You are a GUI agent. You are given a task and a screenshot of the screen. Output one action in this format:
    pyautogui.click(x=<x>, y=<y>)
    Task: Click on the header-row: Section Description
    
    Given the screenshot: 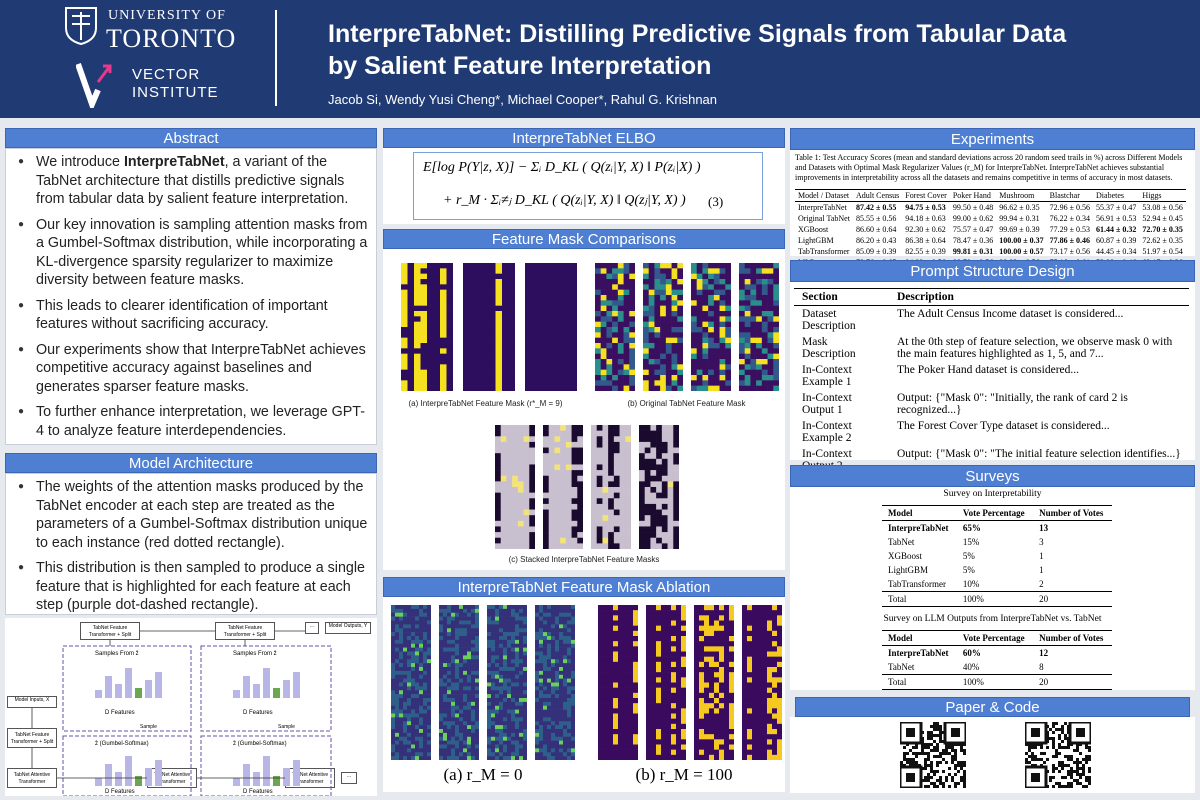 What is the action you would take?
    pyautogui.click(x=991, y=297)
    